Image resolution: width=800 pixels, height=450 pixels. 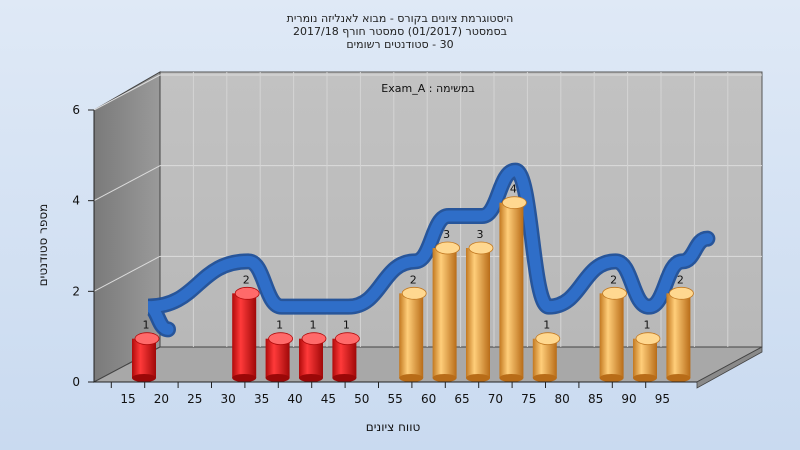 What do you see at coordinates (562, 399) in the screenshot?
I see `x-tick-label: 80` at bounding box center [562, 399].